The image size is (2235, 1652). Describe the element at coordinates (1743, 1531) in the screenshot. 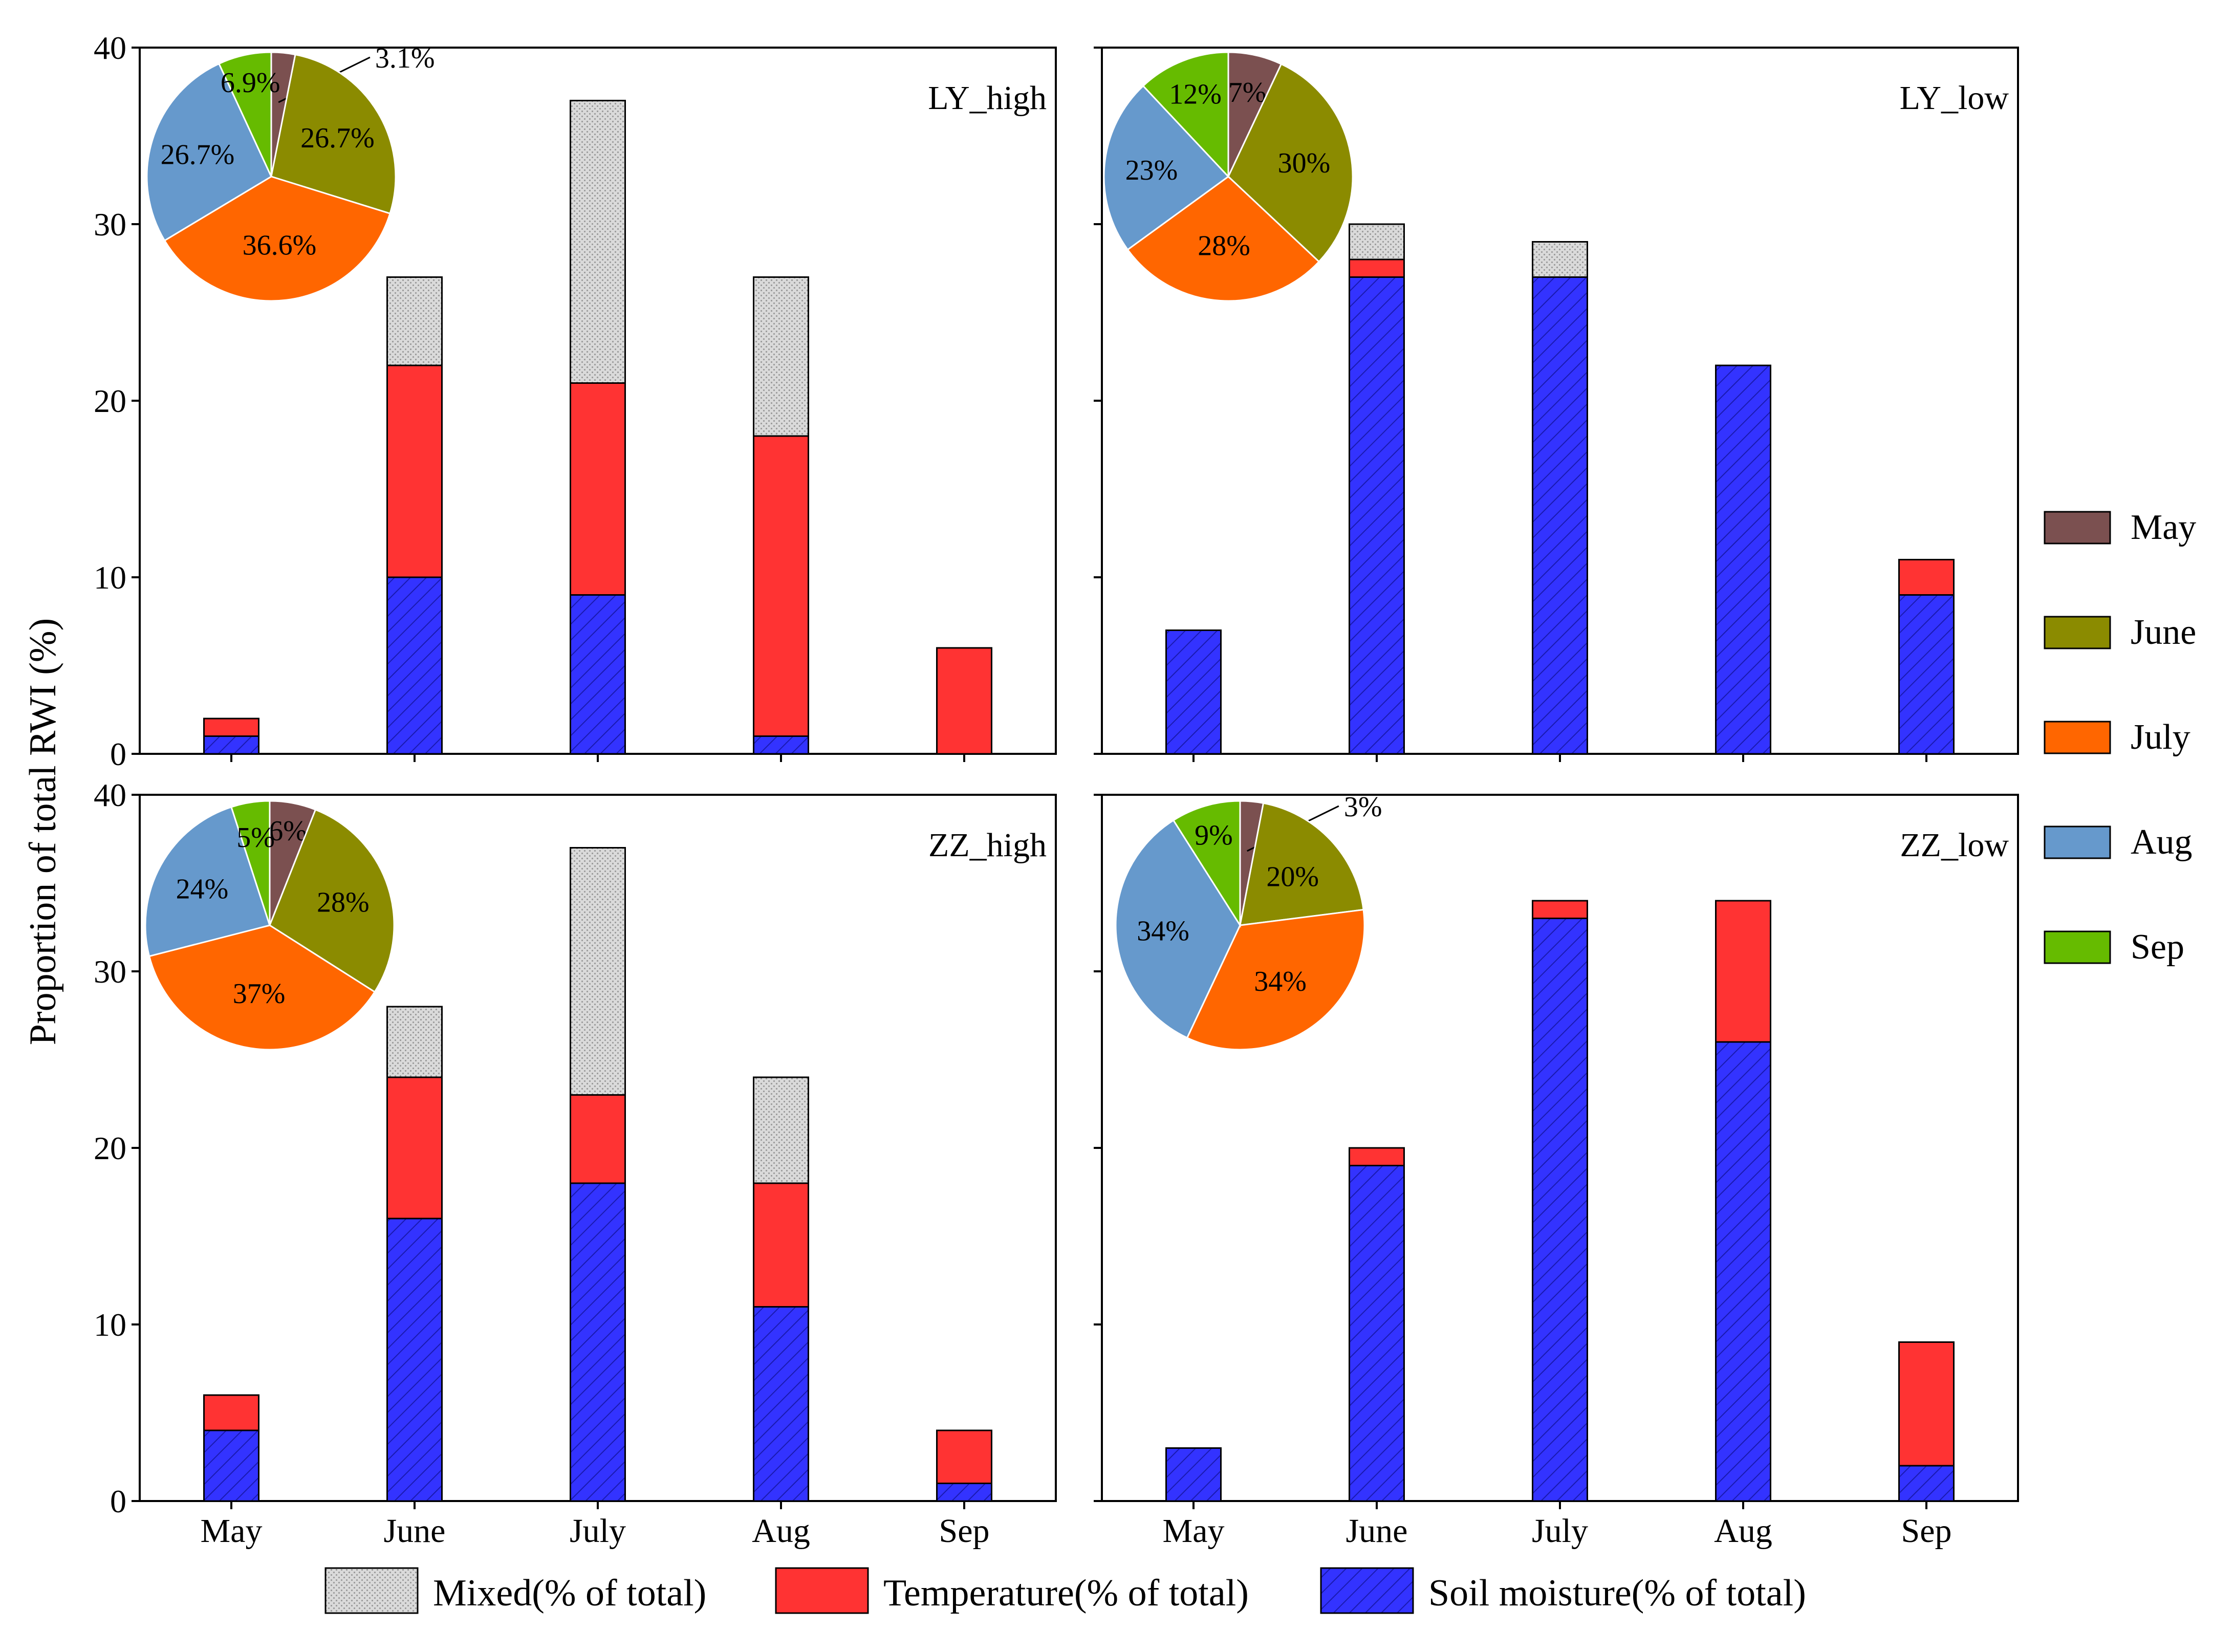

I see `x-tick-label: Aug` at that location.